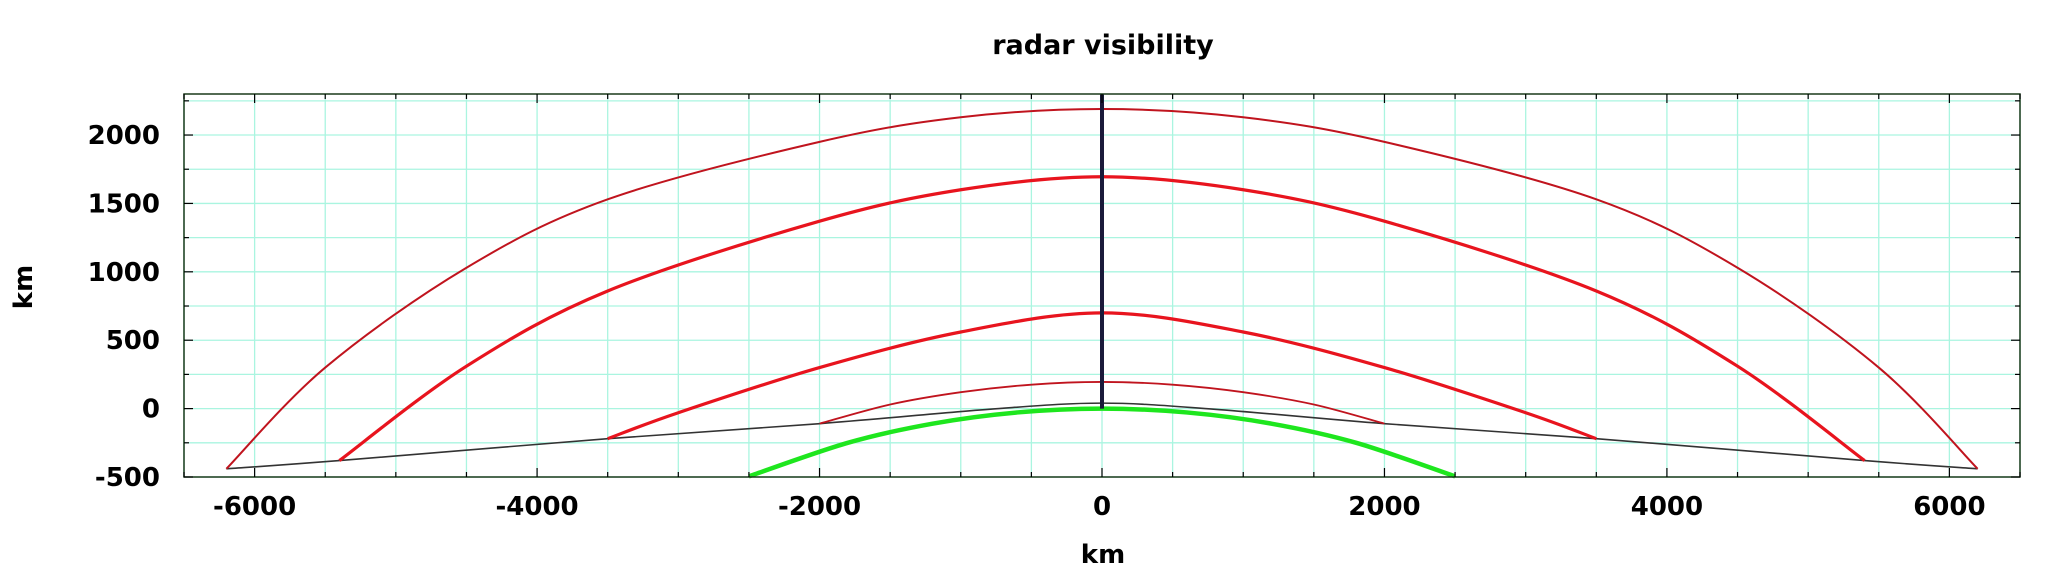 The height and width of the screenshot is (570, 2048). What do you see at coordinates (124, 204) in the screenshot?
I see `y-tick-label: 1500` at bounding box center [124, 204].